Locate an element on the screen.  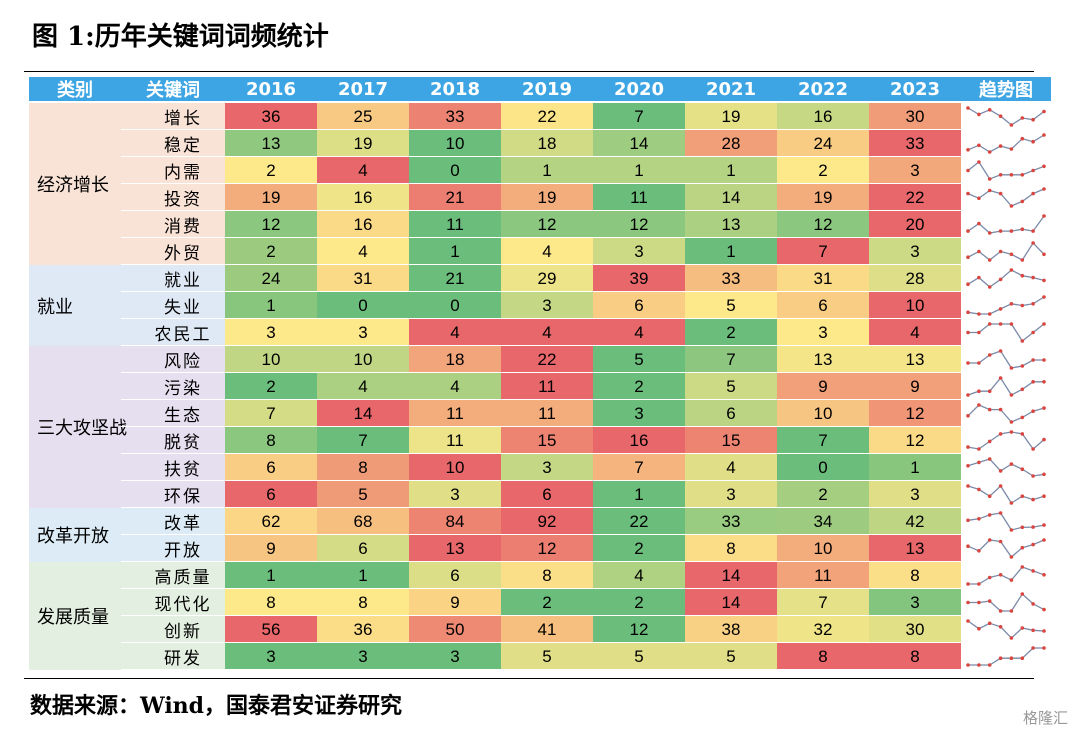
keyword-label: 增长 is located at coordinates (183, 119).